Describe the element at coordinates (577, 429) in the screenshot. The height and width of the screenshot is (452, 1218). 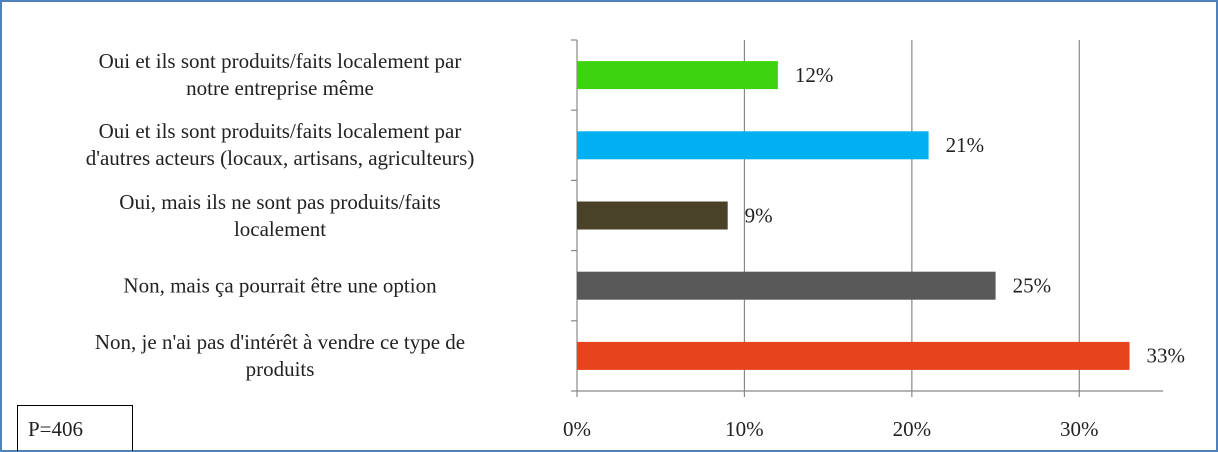
I see `x-tick-label: 0%` at that location.